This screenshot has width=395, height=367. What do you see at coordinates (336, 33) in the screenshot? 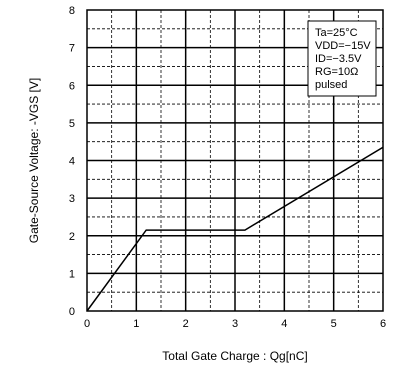
I see `legend-condition: Ta=25°C` at bounding box center [336, 33].